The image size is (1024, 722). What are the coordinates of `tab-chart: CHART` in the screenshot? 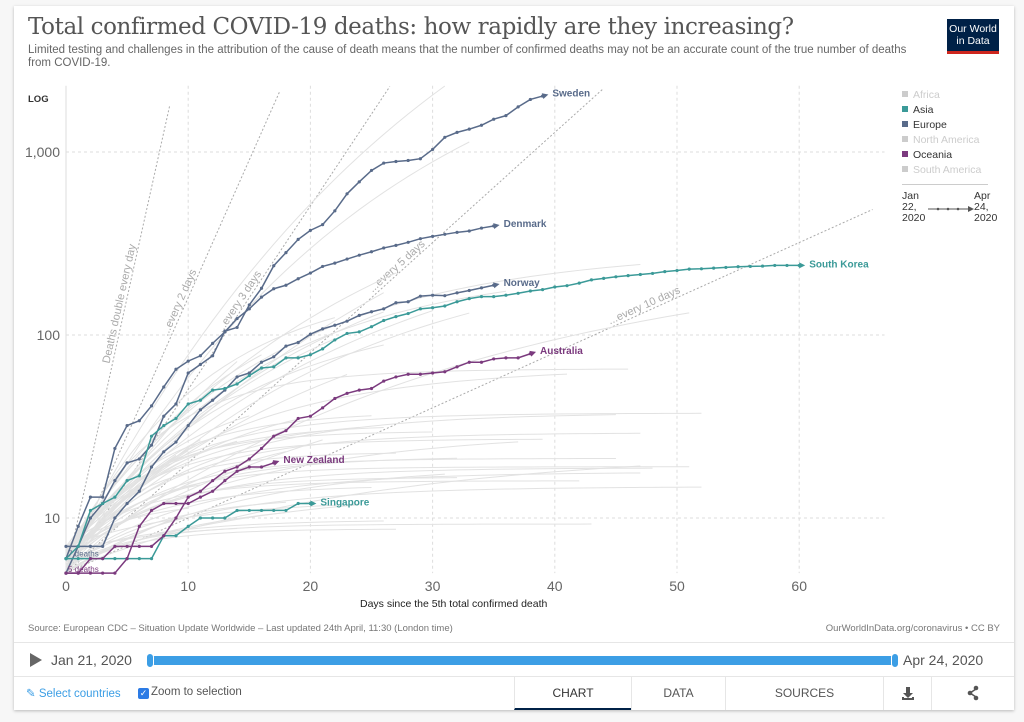 It's located at (572, 693).